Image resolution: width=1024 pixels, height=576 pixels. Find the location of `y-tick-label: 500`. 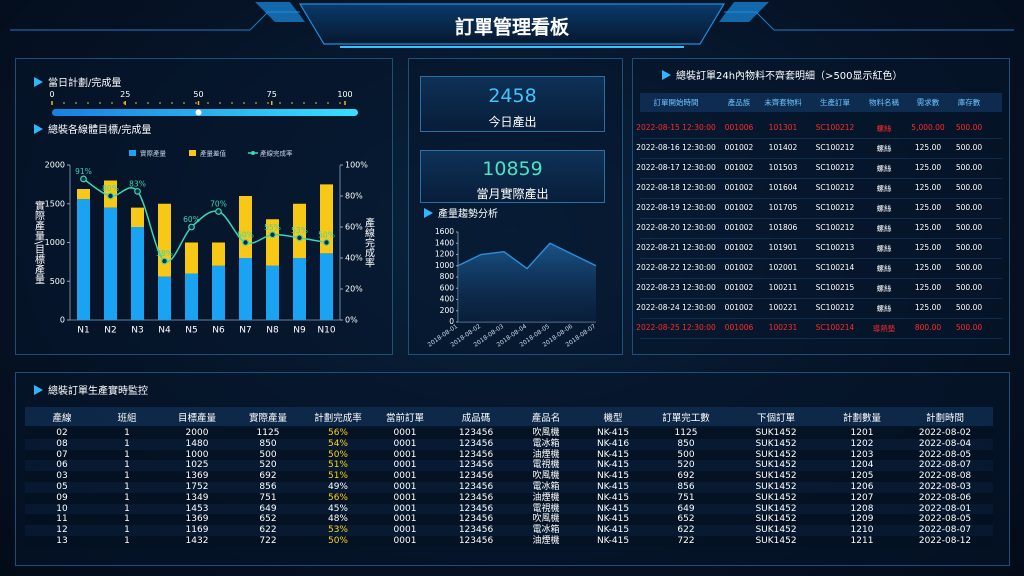

y-tick-label: 500 is located at coordinates (57, 281).